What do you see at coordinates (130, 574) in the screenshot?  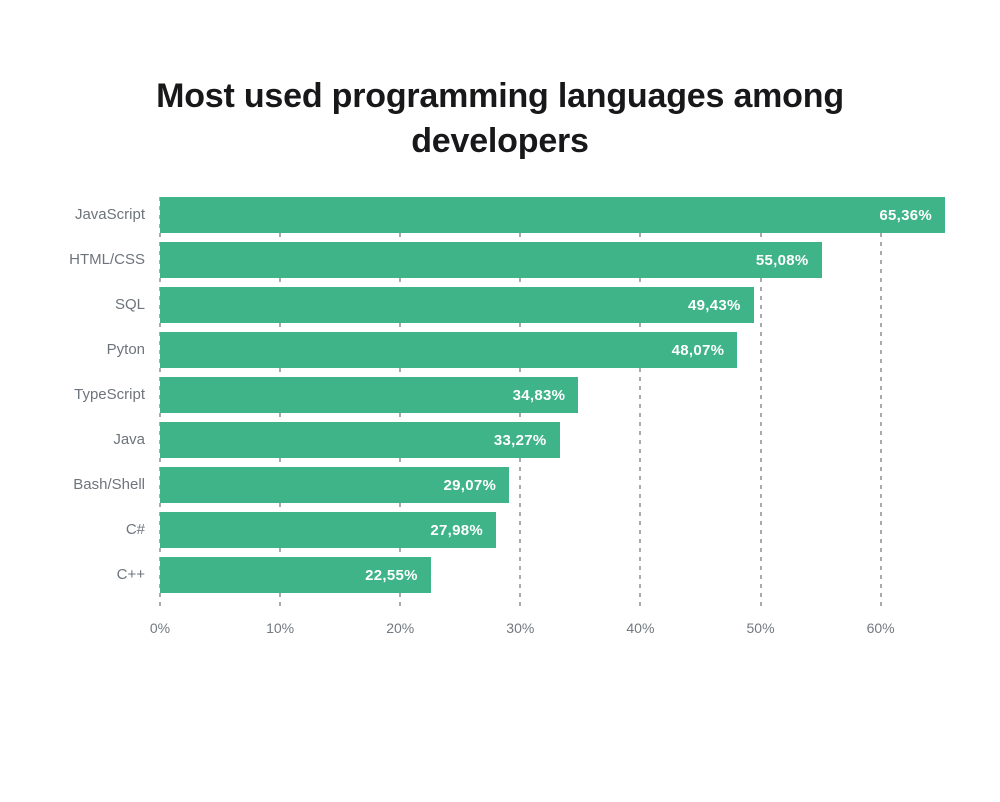 I see `category-label: C++` at bounding box center [130, 574].